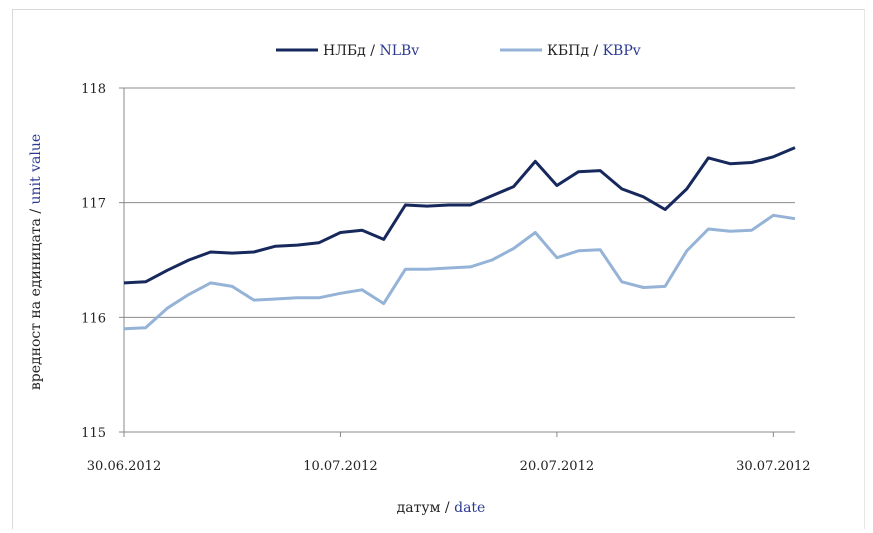  What do you see at coordinates (36, 211) in the screenshot?
I see `y-axis-title-sep: /` at bounding box center [36, 211].